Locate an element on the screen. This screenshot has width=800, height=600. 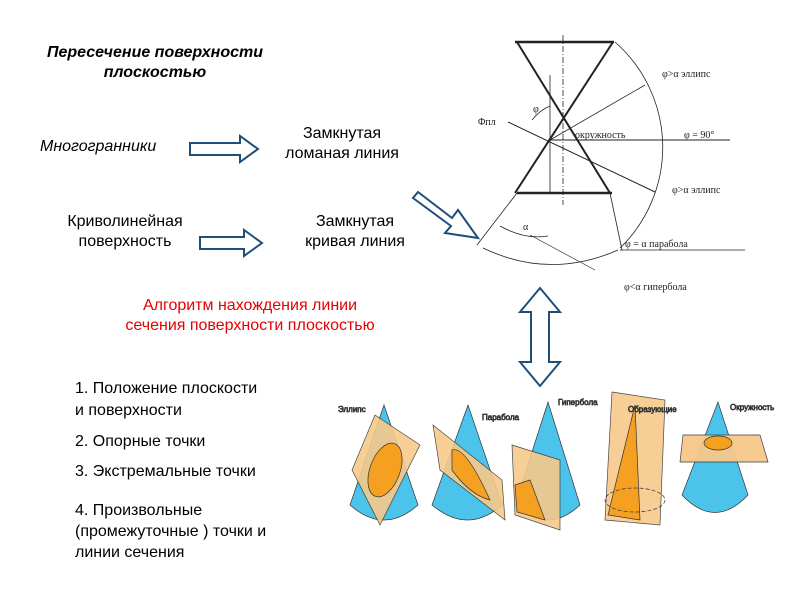
circle-label: окружность is located at coordinates (600, 135).